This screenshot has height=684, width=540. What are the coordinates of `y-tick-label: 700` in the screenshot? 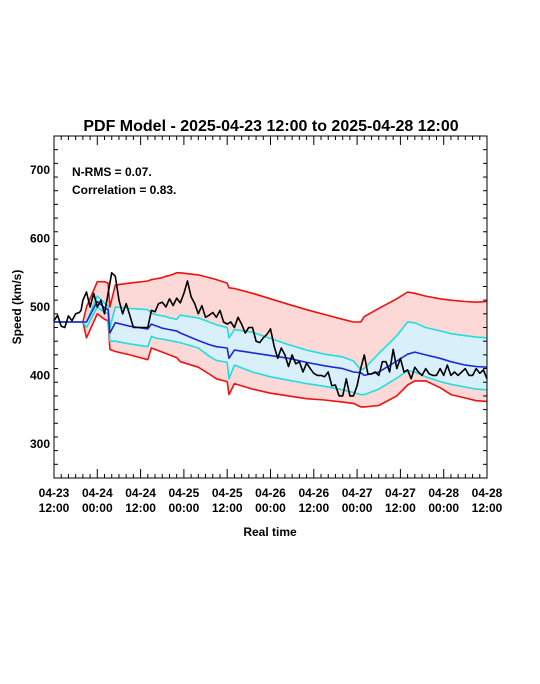 It's located at (40, 170).